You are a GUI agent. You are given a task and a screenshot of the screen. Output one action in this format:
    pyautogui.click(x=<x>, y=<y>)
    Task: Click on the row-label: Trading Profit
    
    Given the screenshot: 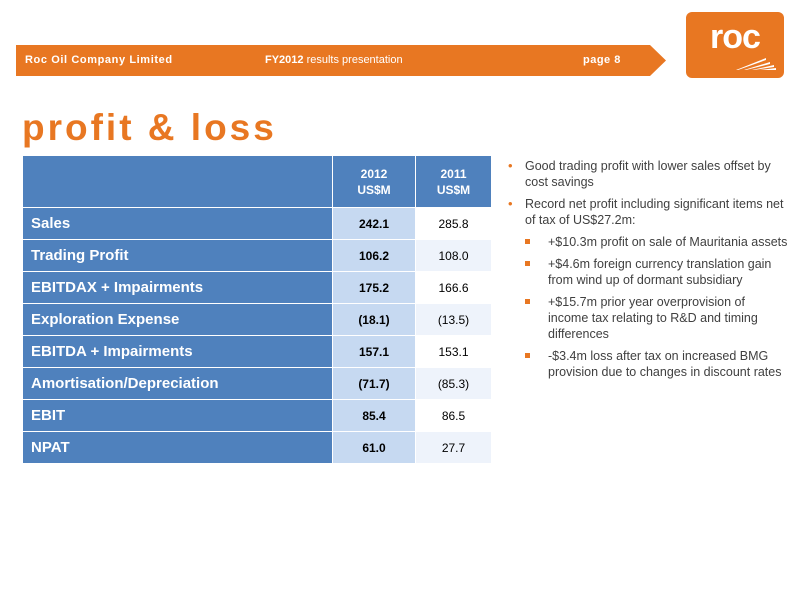 What is the action you would take?
    pyautogui.click(x=177, y=255)
    